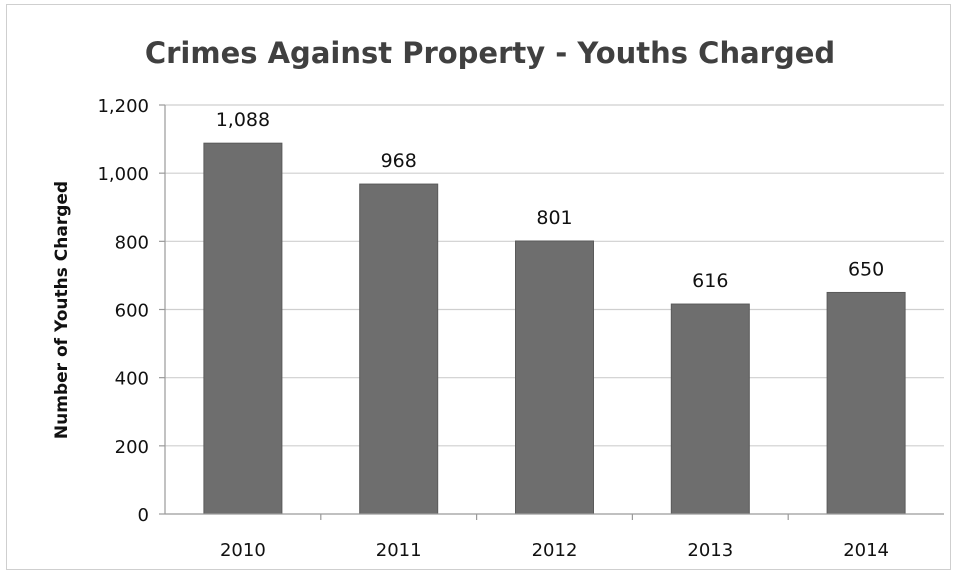 The image size is (959, 578). I want to click on y-tick-label: 800, so click(132, 242).